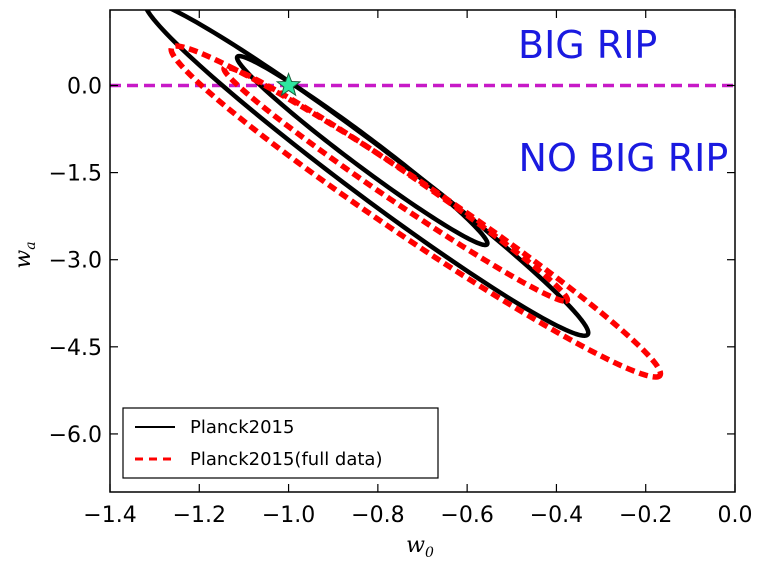 The width and height of the screenshot is (763, 567). I want to click on x-tick-label: −0.2, so click(645, 515).